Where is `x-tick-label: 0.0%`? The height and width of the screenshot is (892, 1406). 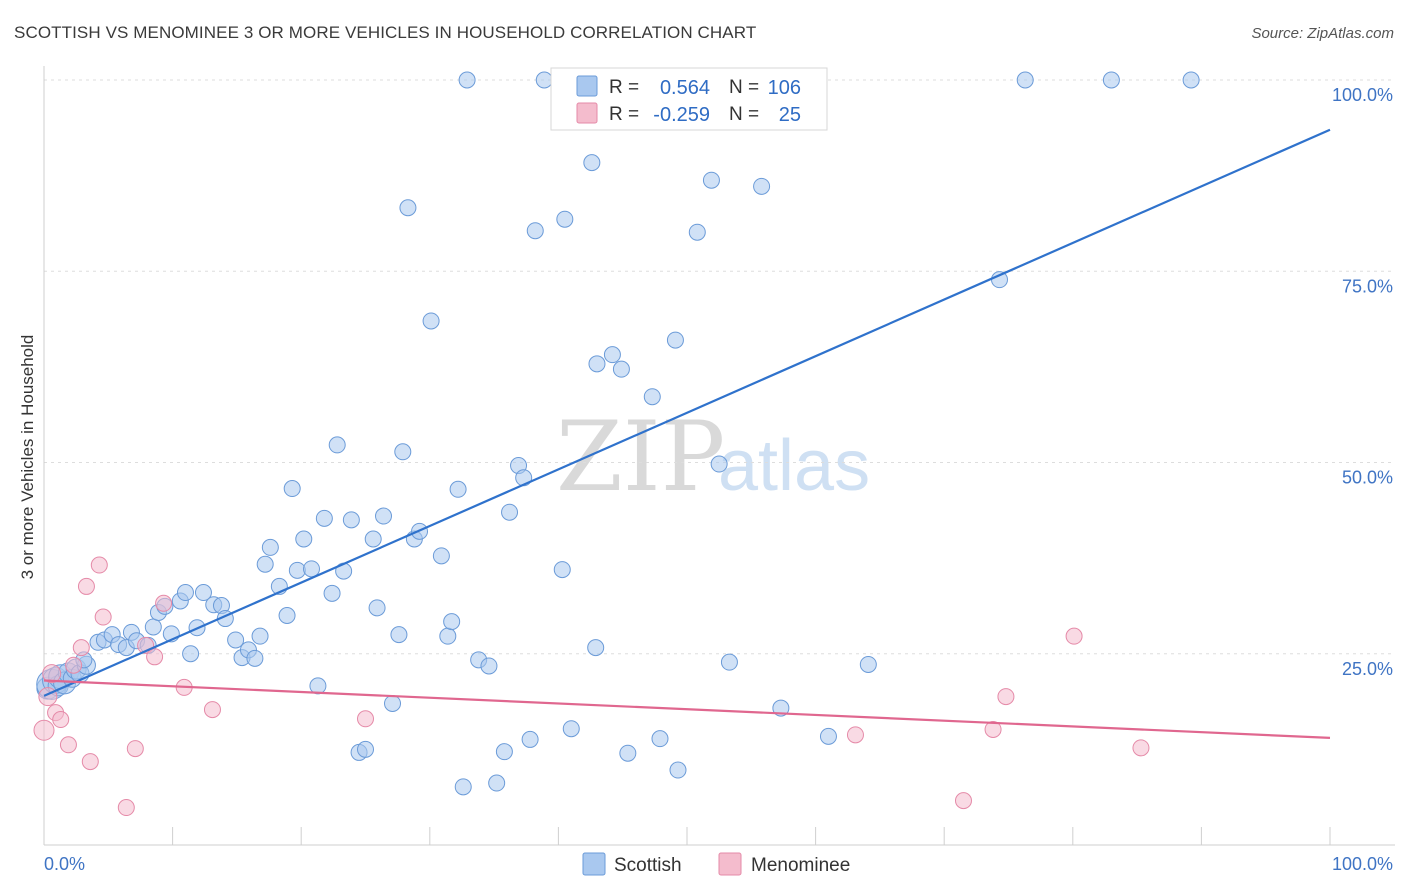
x-tick-label: 0.0% is located at coordinates (64, 864).